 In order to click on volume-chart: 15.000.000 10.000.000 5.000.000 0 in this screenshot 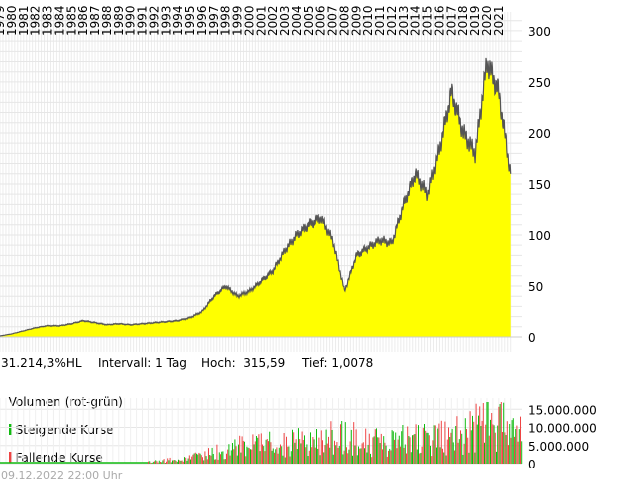, I will do `click(298, 433)`.